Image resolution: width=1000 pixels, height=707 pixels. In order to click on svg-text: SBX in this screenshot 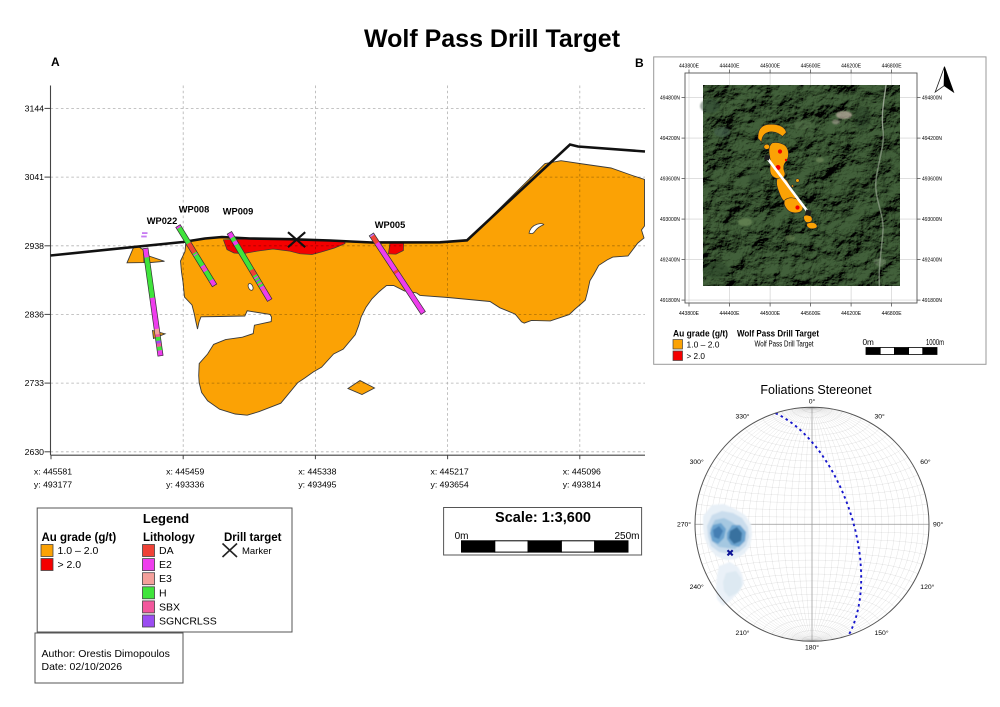, I will do `click(169, 607)`.